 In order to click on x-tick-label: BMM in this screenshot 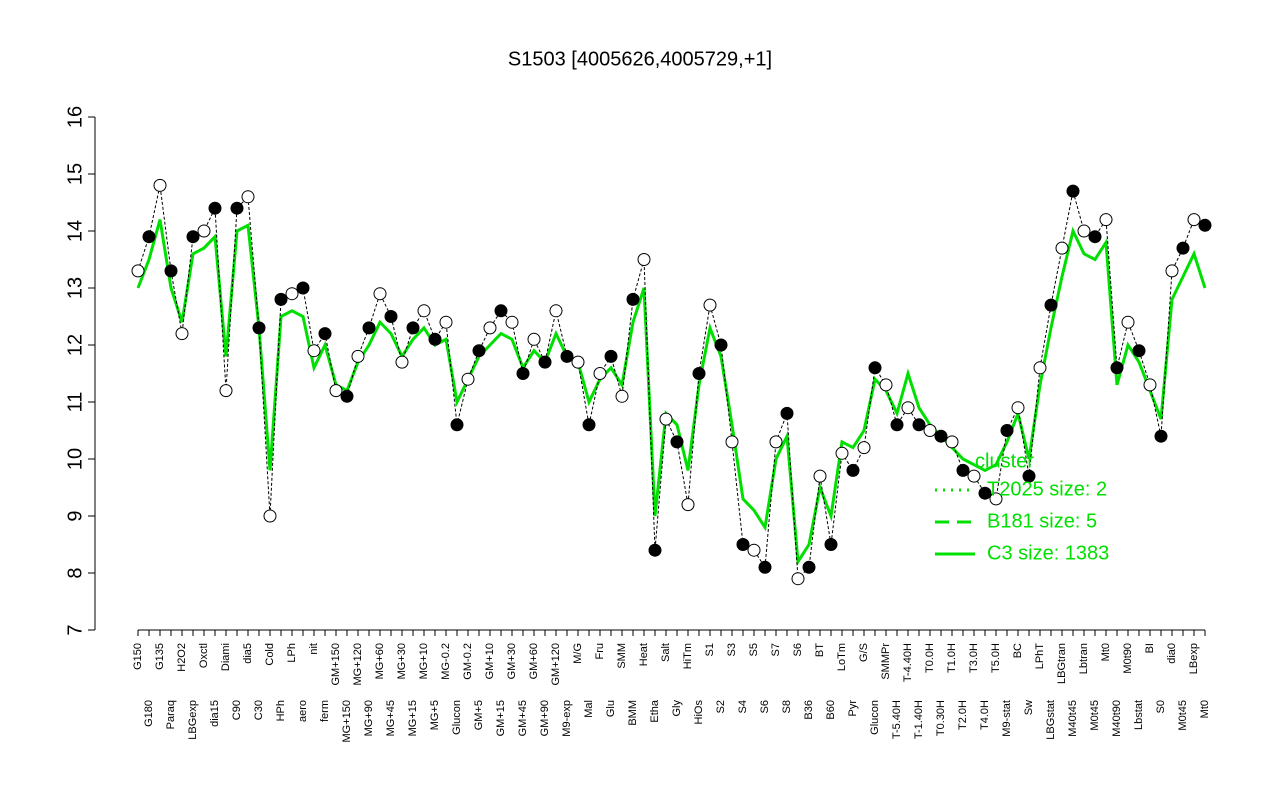, I will do `click(633, 713)`.